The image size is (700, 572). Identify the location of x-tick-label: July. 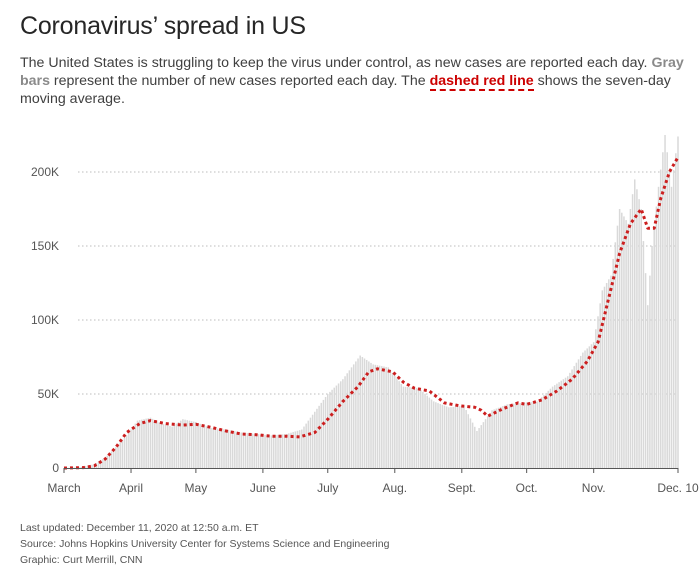
(327, 488).